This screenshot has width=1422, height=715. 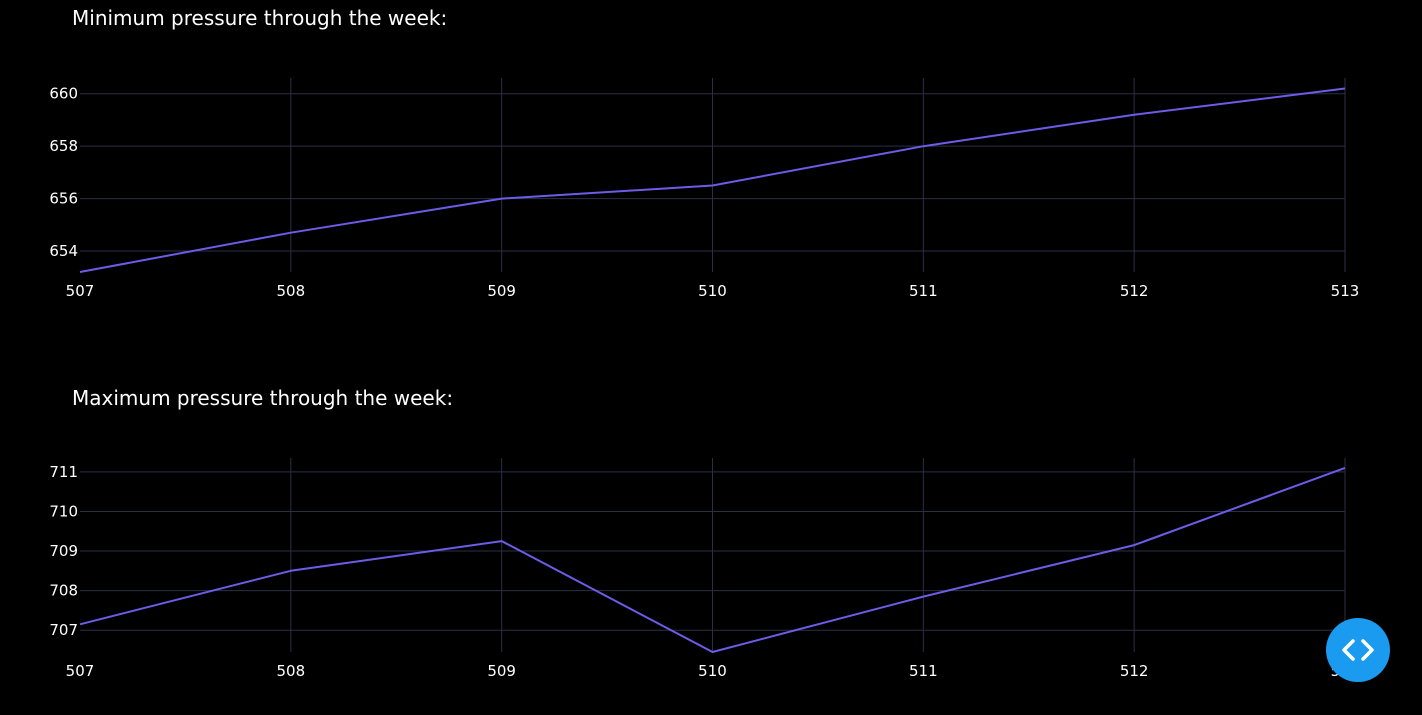 I want to click on x-tick-label-min: 509, so click(x=501, y=291).